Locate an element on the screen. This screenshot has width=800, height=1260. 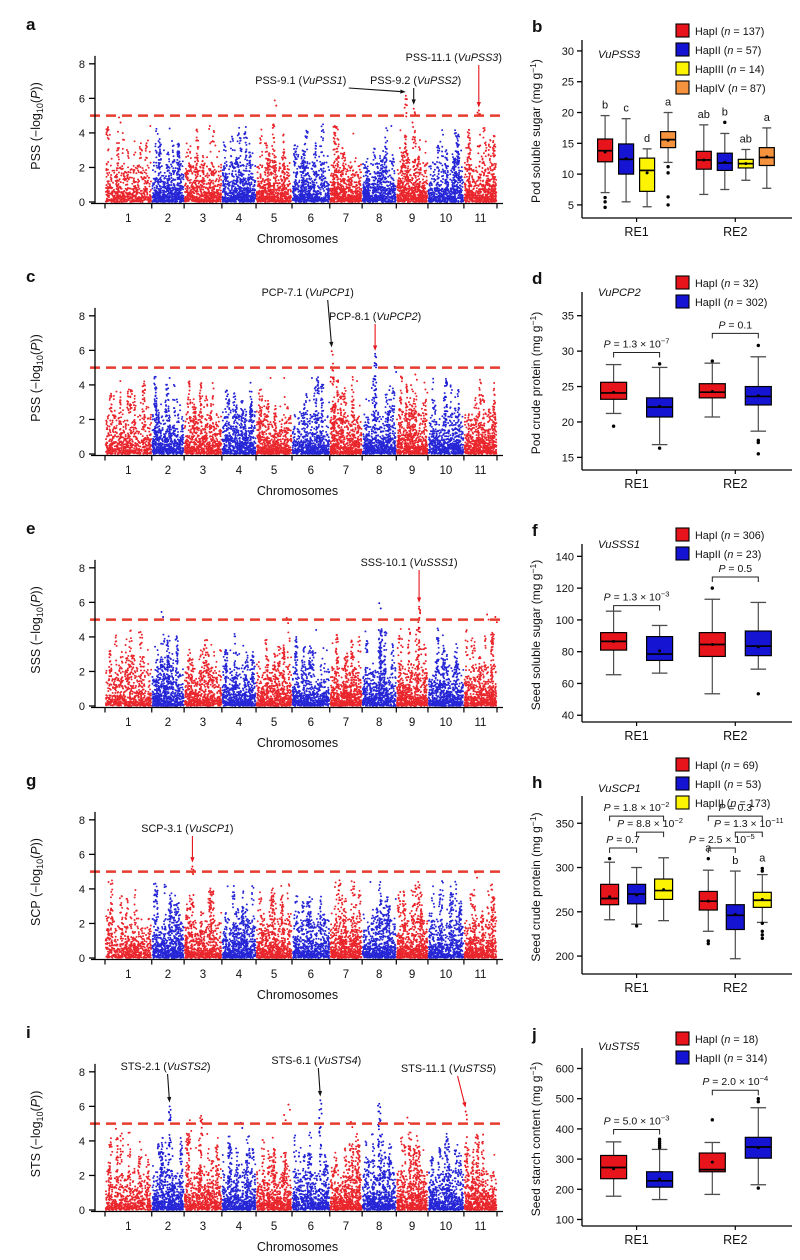
chromosome-tick-label: 6 is located at coordinates (311, 471).